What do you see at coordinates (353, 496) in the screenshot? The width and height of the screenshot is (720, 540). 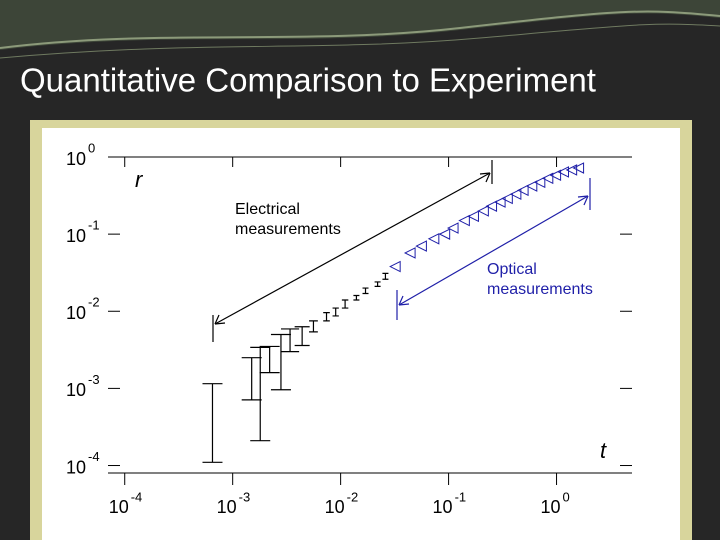 I see `x-tick-exponent: -2` at bounding box center [353, 496].